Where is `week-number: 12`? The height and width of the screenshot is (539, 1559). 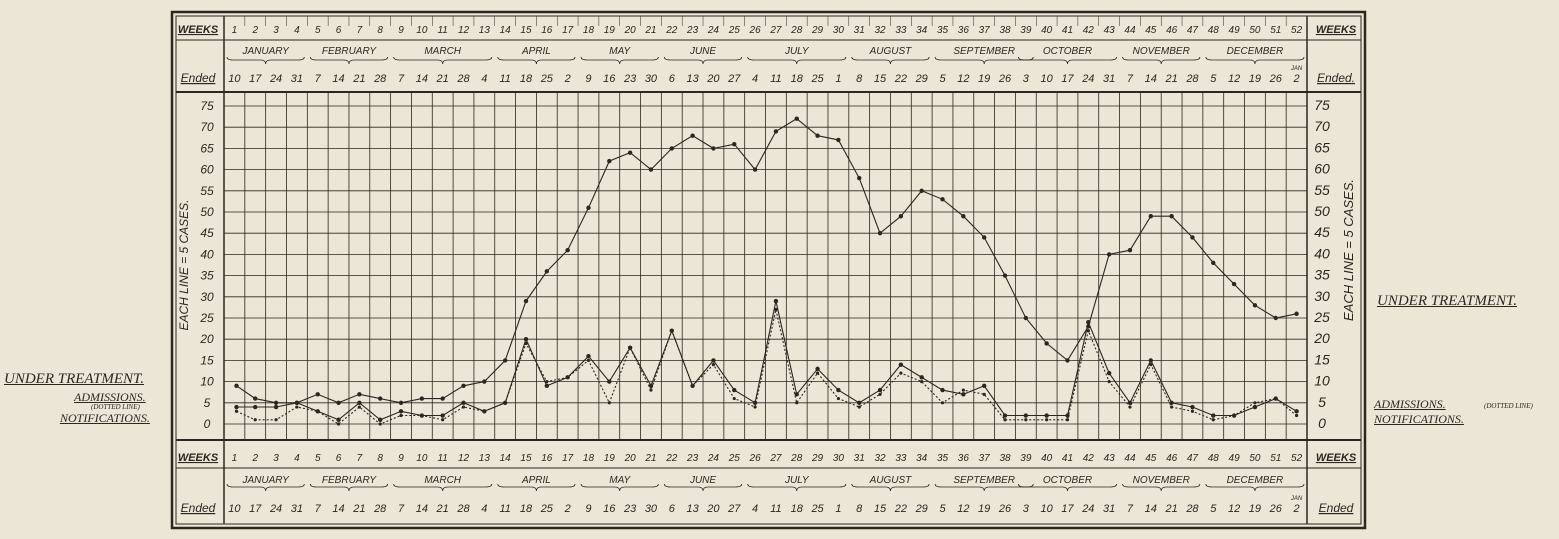 week-number: 12 is located at coordinates (464, 30).